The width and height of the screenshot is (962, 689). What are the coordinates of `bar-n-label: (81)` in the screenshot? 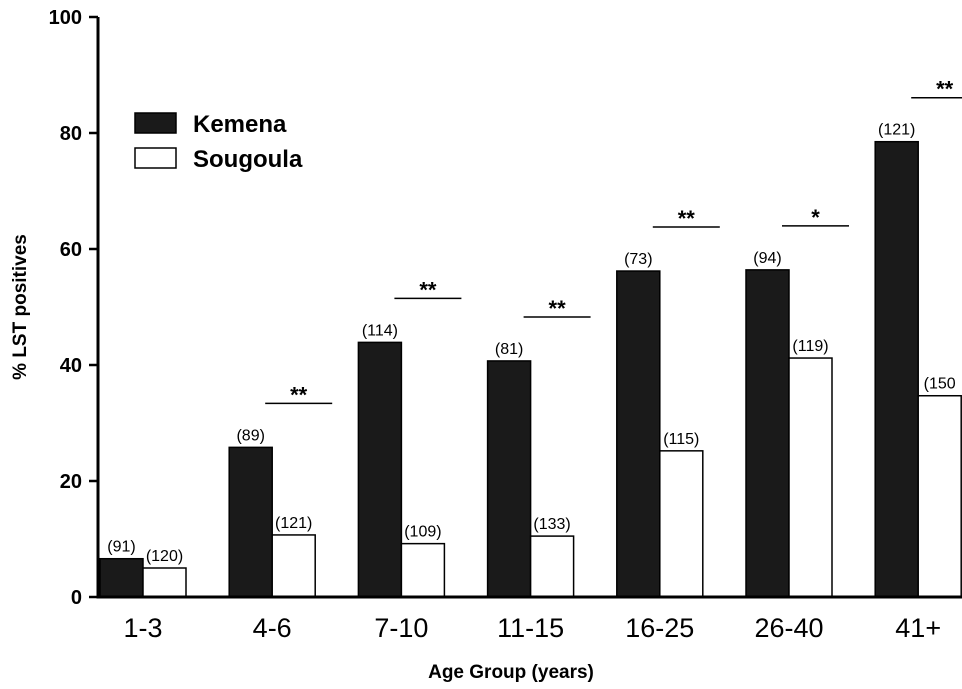 It's located at (509, 349).